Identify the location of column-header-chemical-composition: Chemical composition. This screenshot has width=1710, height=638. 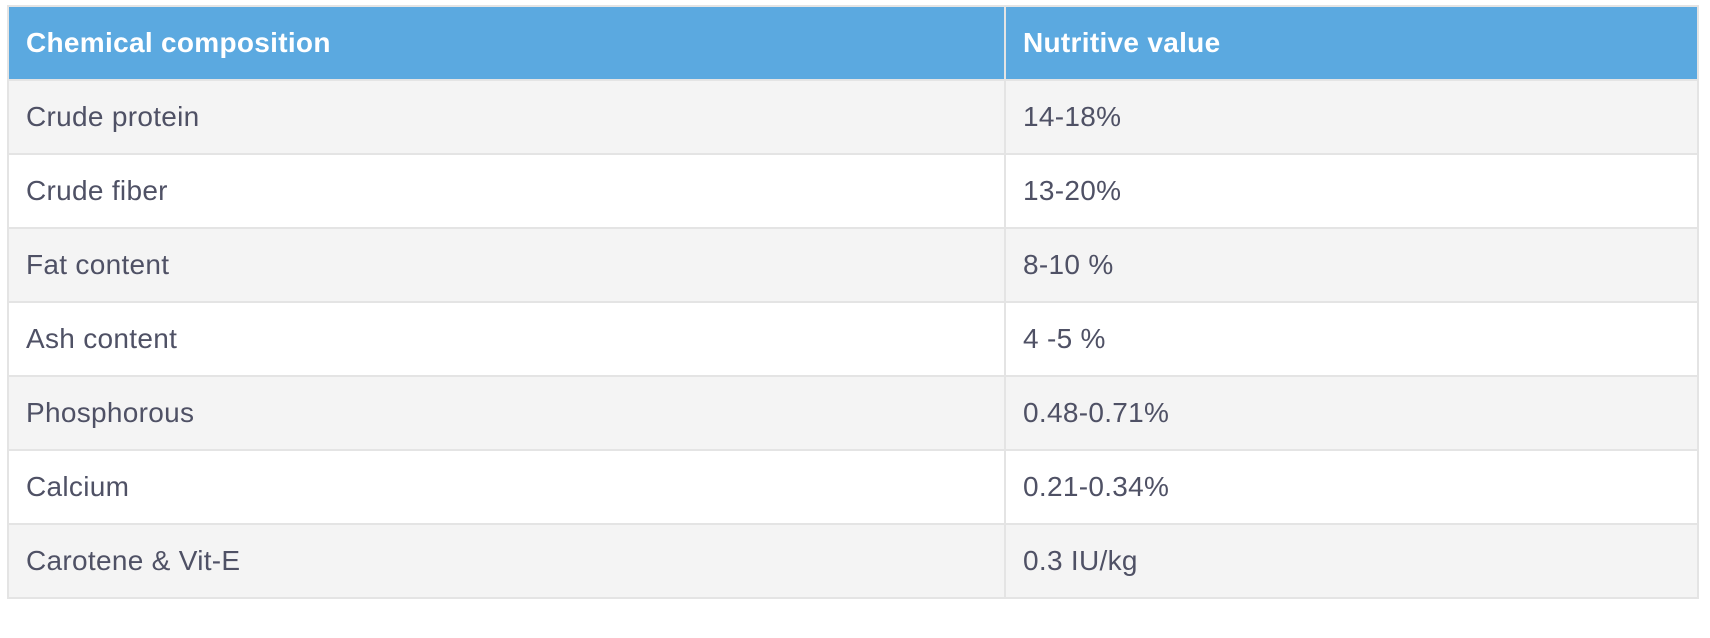
(506, 43).